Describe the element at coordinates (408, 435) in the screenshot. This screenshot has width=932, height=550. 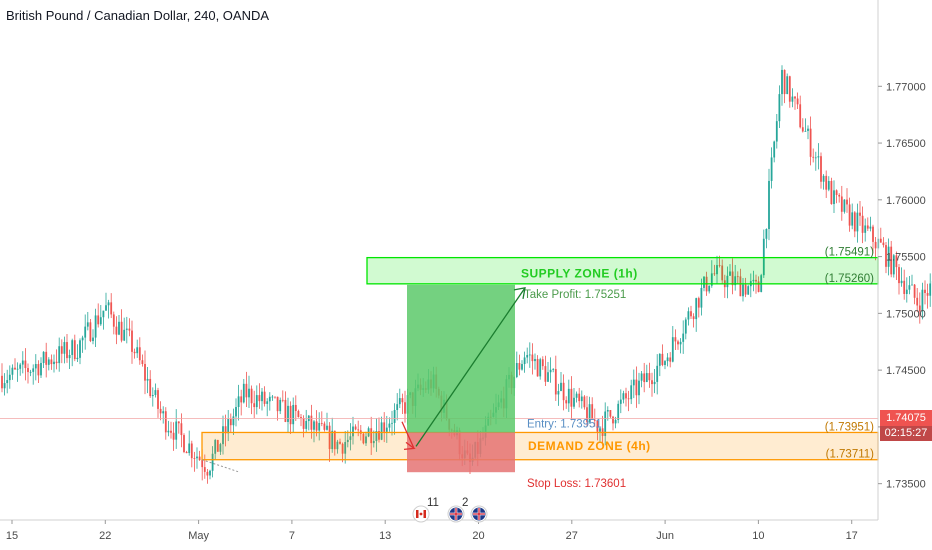
I see `down-arrow-icon` at that location.